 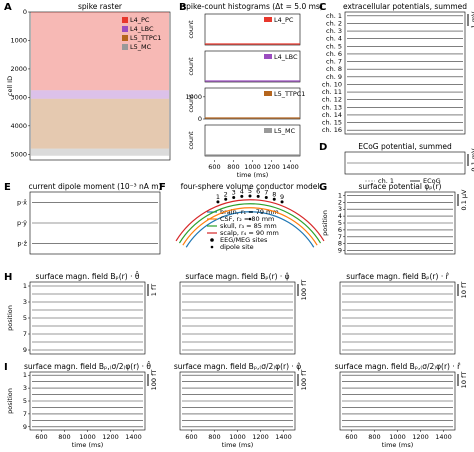 What do you see at coordinates (340, 209) in the screenshot?
I see `y-tick-label: 3` at bounding box center [340, 209].